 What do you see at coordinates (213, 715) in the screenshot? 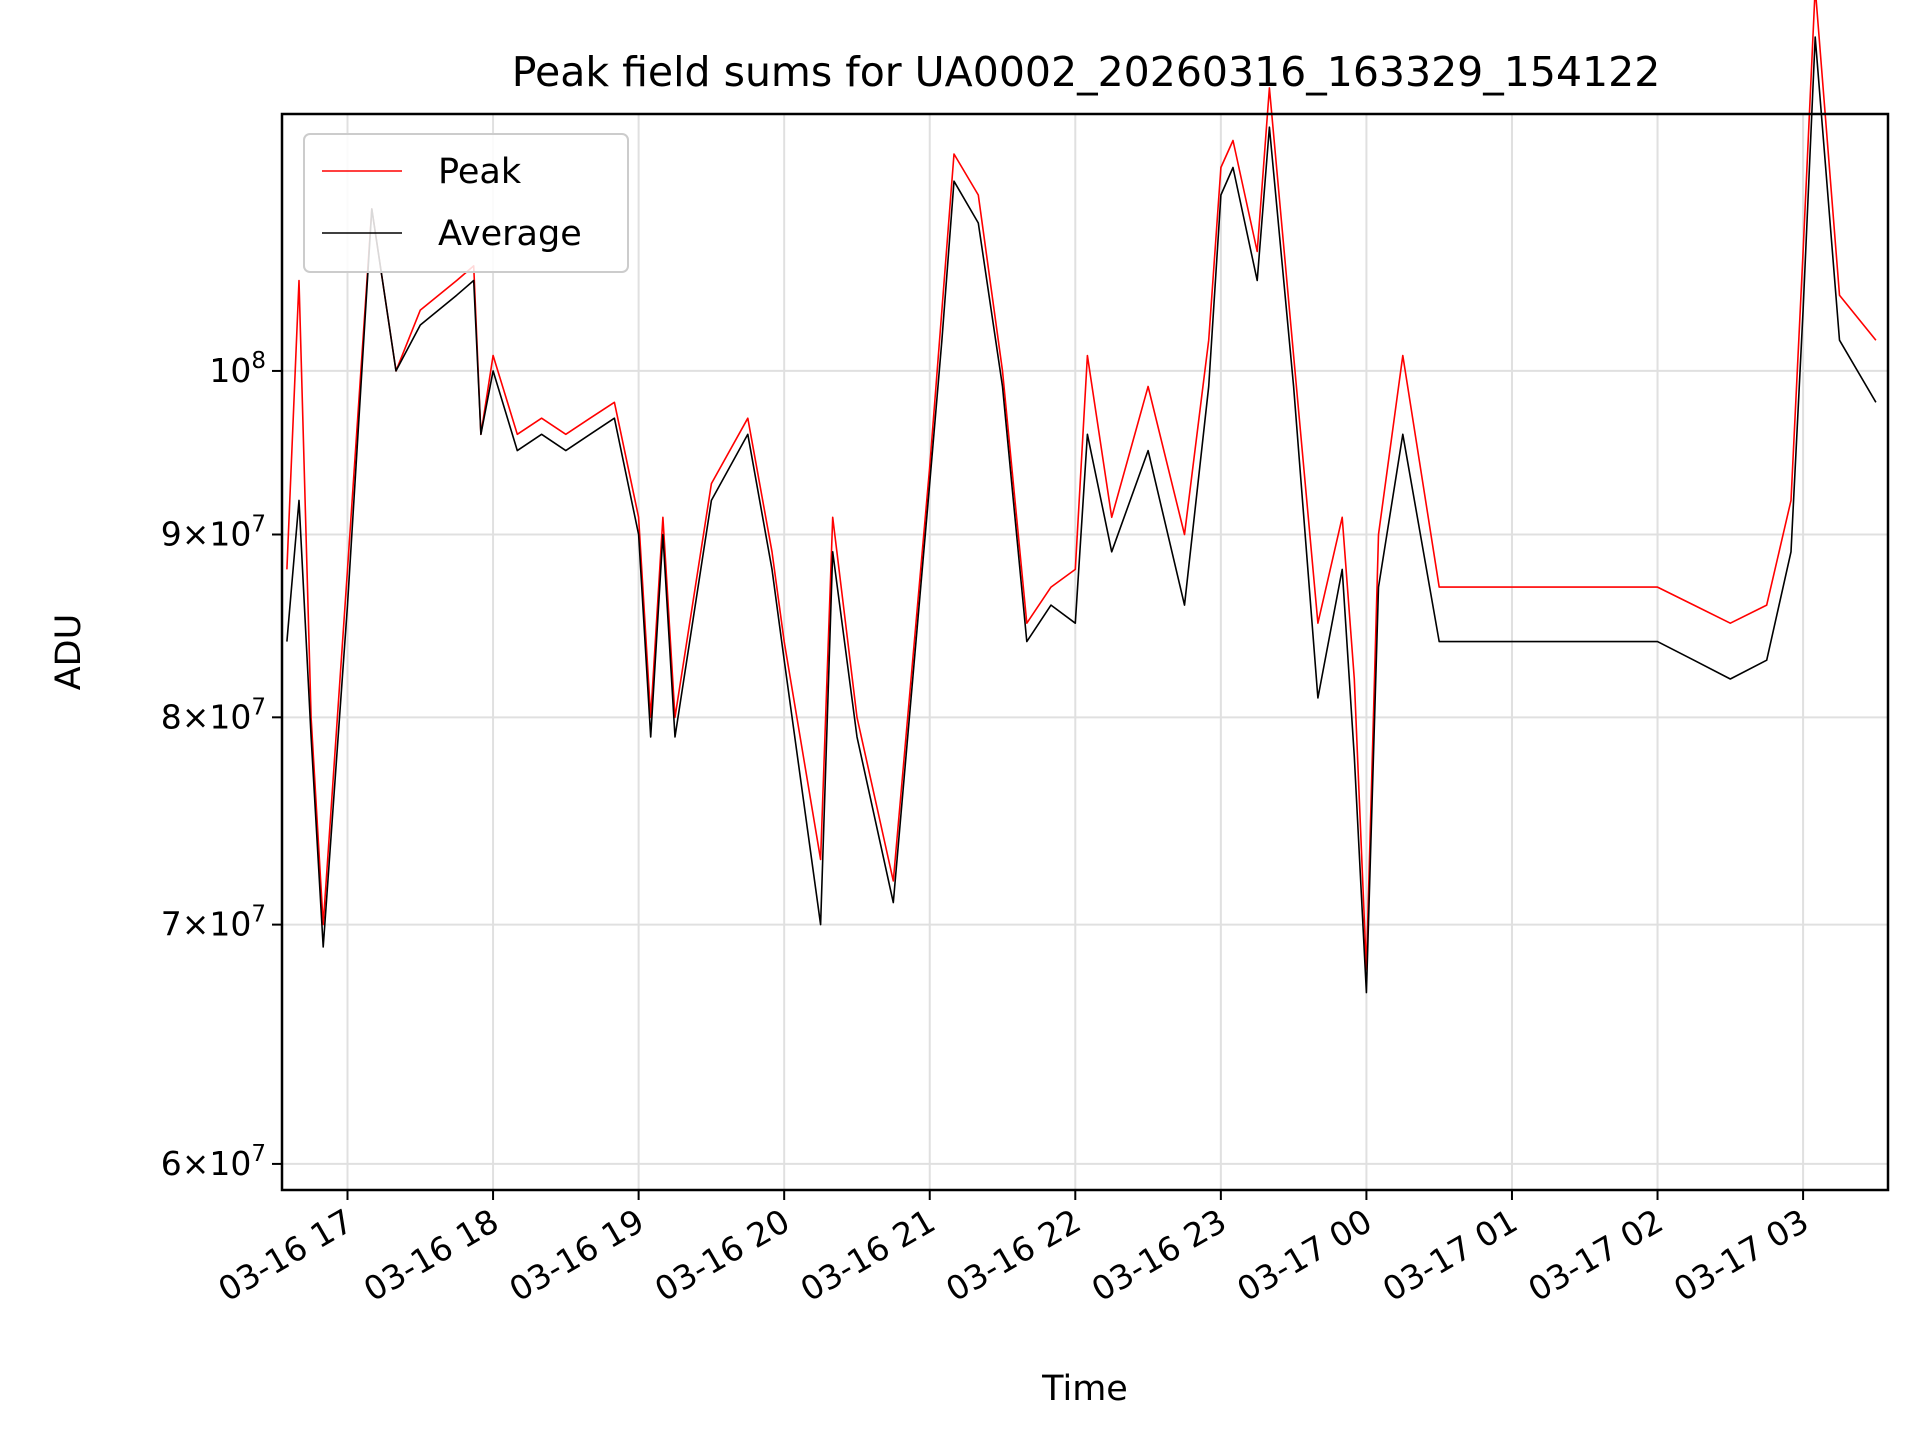
I see `y-tick-label: 8×107` at bounding box center [213, 715].